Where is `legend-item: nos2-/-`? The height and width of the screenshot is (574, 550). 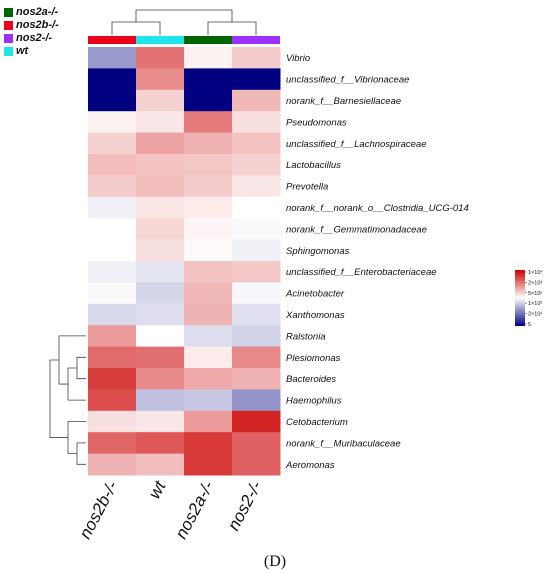 legend-item: nos2-/- is located at coordinates (28, 38).